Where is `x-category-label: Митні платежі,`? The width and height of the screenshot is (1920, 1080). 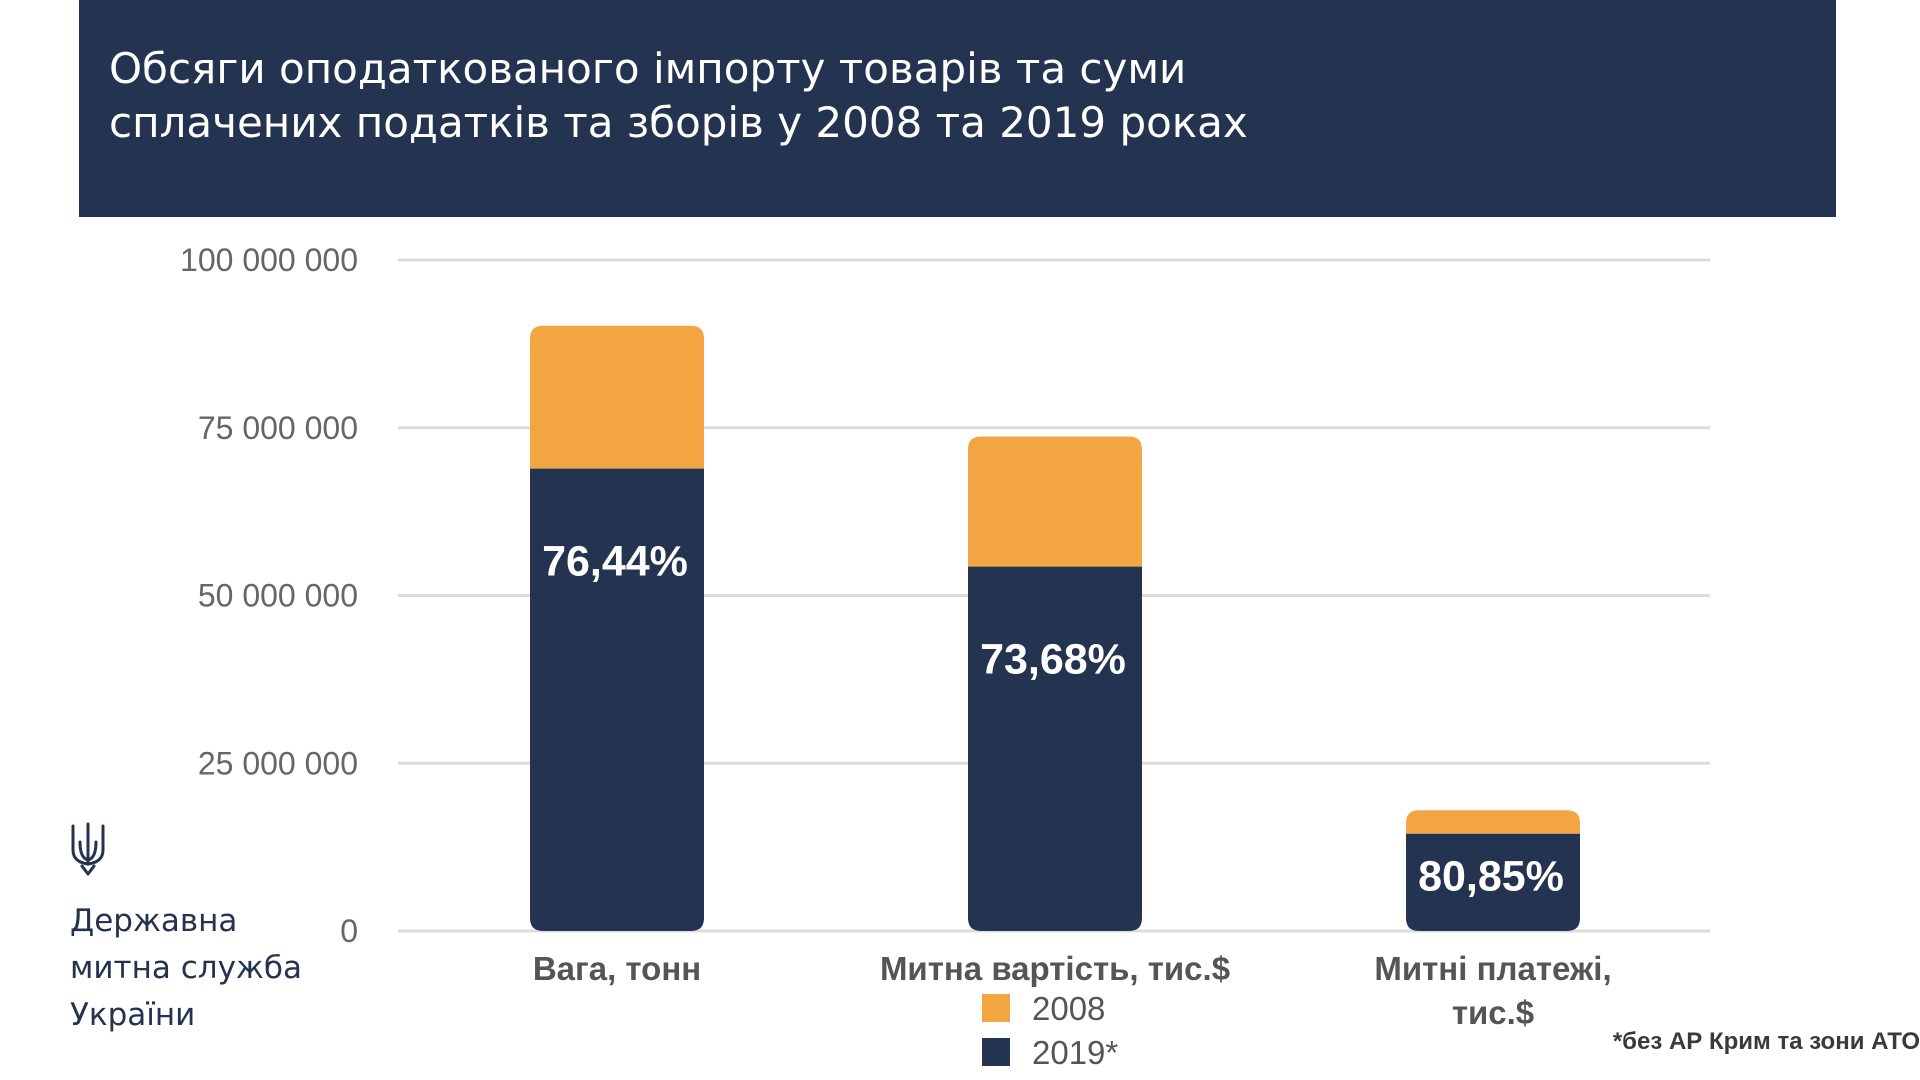 x-category-label: Митні платежі, is located at coordinates (1492, 968).